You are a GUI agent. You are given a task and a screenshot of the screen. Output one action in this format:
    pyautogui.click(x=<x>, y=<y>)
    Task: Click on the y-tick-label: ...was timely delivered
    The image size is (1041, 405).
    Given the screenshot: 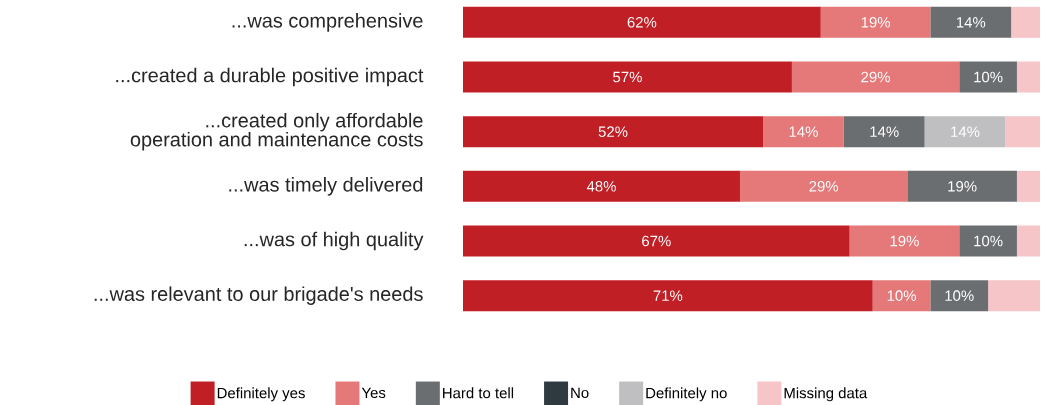 What is the action you would take?
    pyautogui.click(x=326, y=186)
    